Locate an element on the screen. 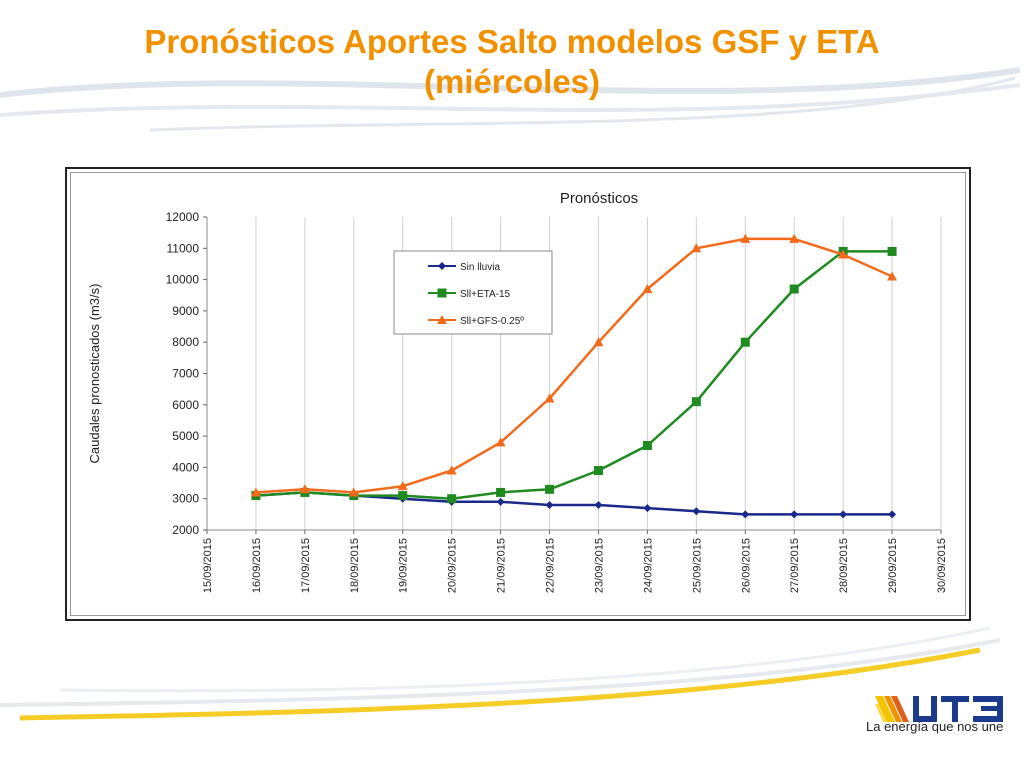 This screenshot has height=768, width=1024. x-tick-label-2: 17/09/2015 is located at coordinates (306, 565).